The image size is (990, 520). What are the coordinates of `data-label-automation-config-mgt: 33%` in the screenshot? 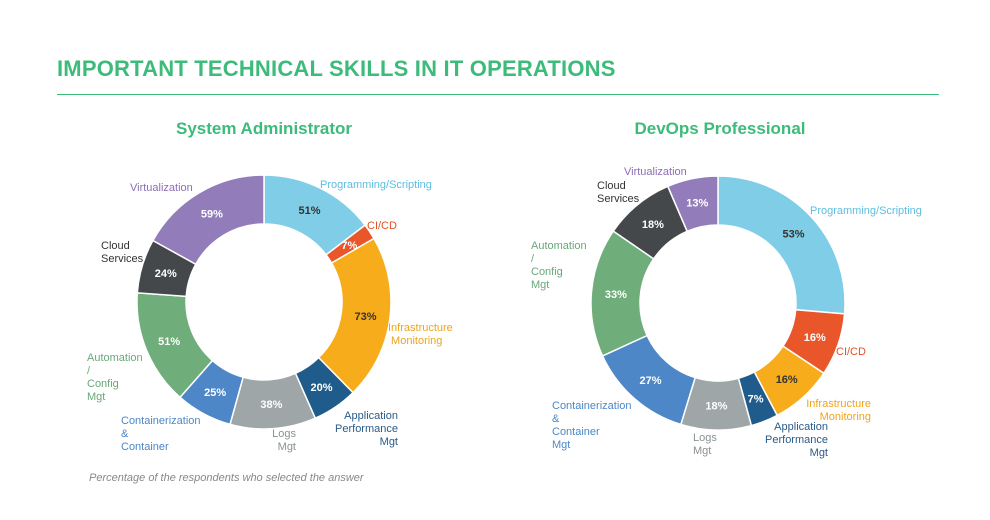 It's located at (616, 295).